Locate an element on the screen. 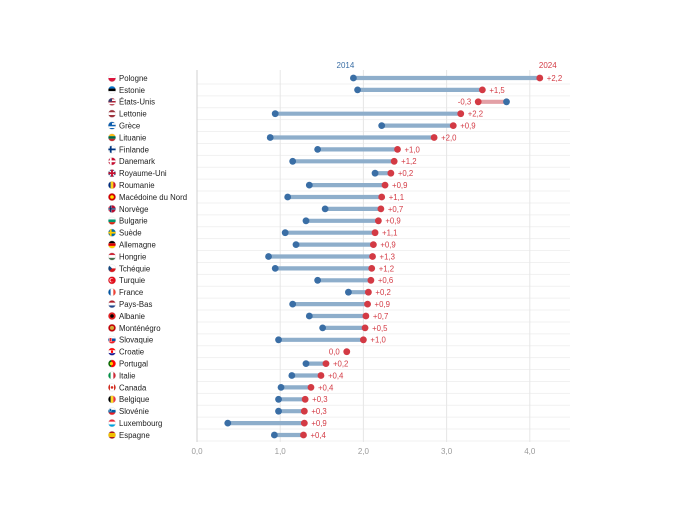 The width and height of the screenshot is (688, 521). x-axis: 0,0 1,0 2,0 3,0 4,0 is located at coordinates (363, 451).